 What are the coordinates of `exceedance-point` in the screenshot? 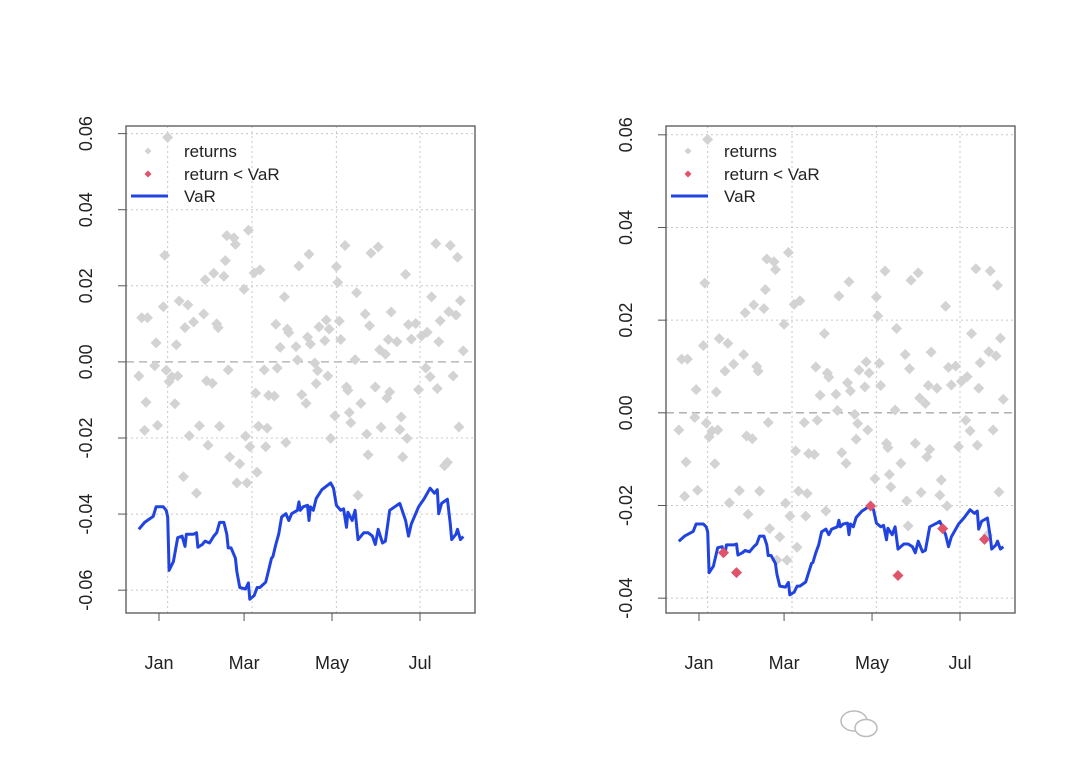 It's located at (724, 553).